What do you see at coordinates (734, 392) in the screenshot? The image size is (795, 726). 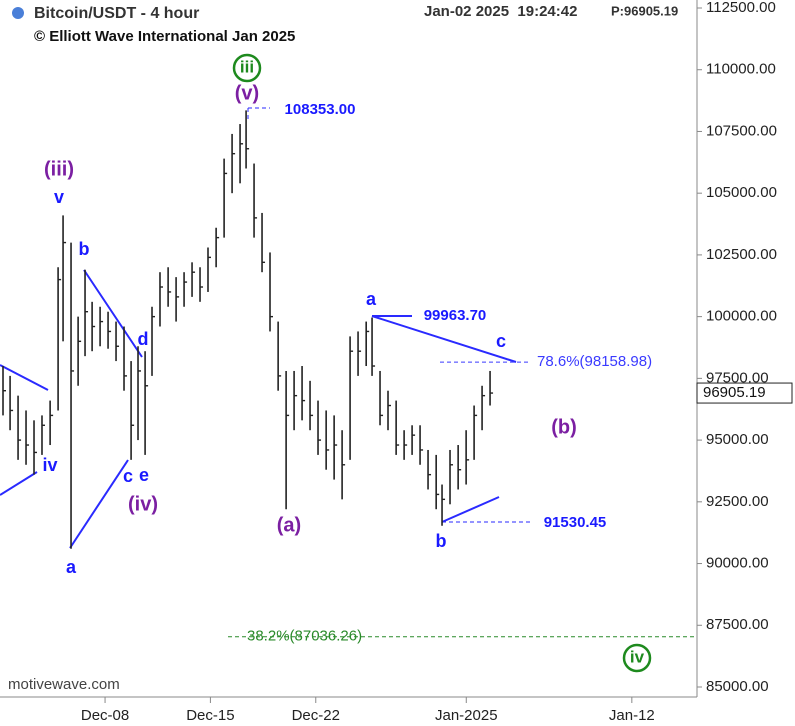 I see `last-price-label: 96905.19` at bounding box center [734, 392].